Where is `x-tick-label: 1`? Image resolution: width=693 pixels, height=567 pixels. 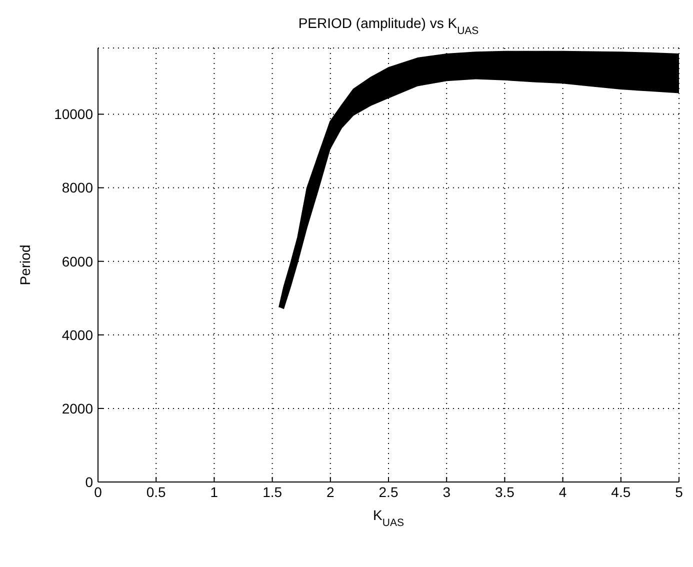
x-tick-label: 1 is located at coordinates (214, 492).